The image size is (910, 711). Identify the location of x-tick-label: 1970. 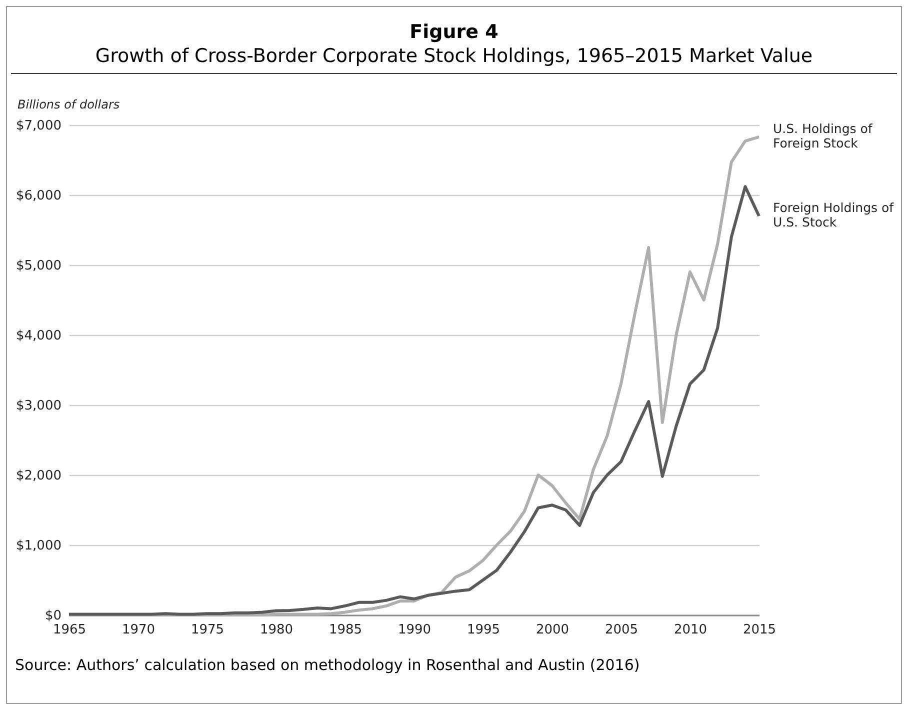
(139, 630).